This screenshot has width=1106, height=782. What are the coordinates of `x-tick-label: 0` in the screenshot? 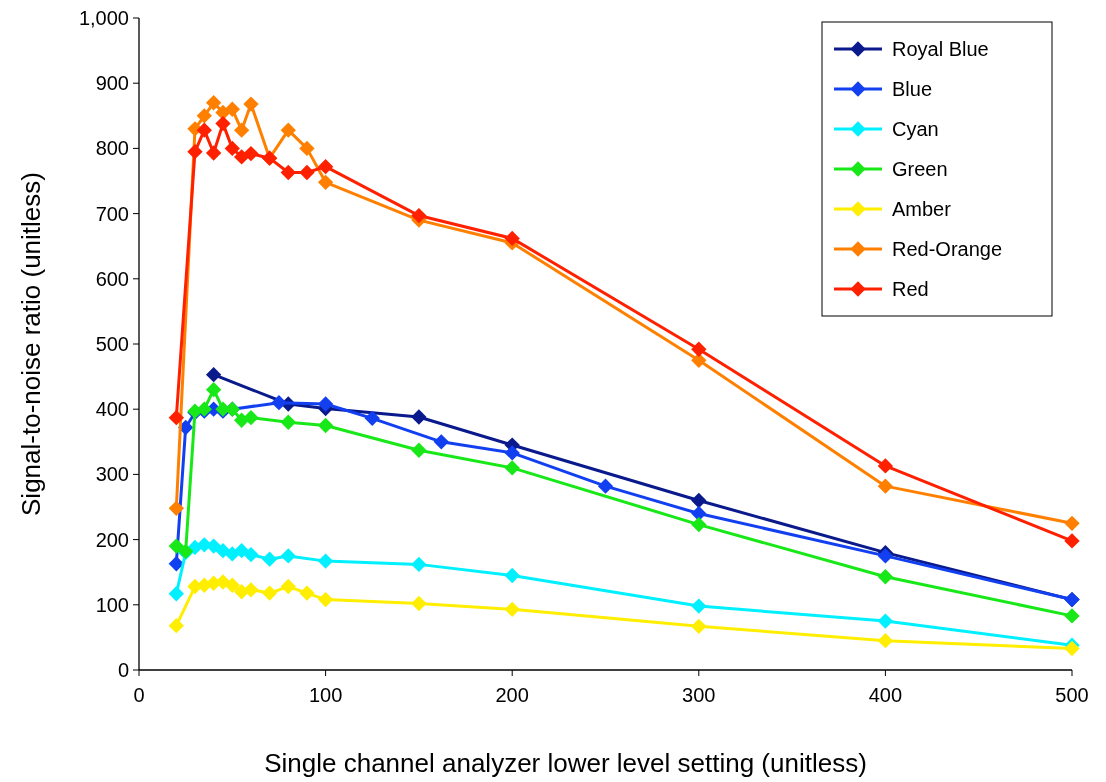 It's located at (139, 695).